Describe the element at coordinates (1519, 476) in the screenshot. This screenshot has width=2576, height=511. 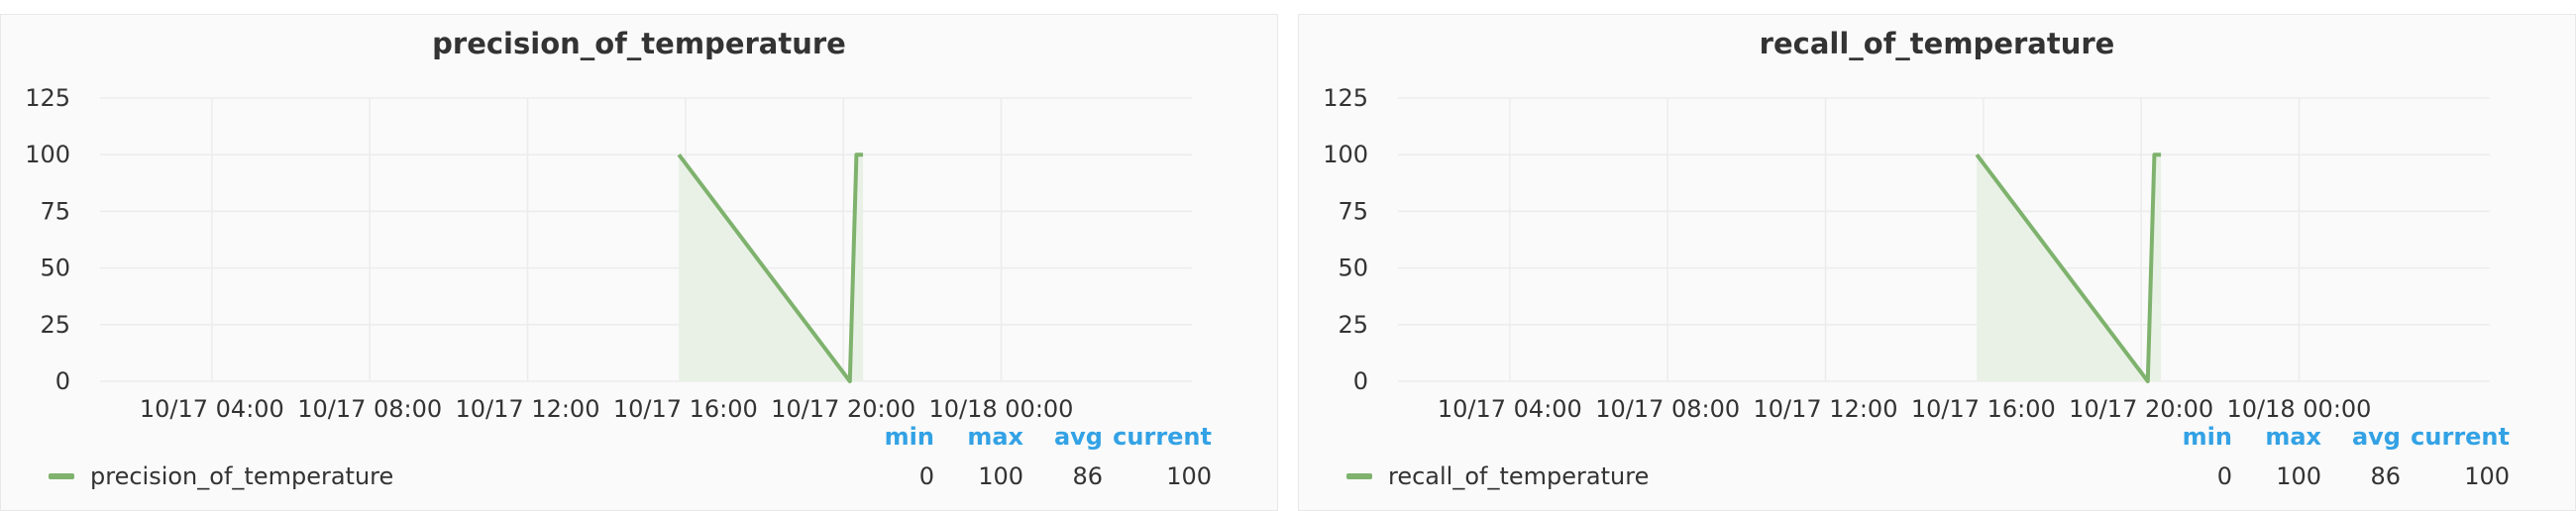
I see `legend-series-name: recall_of_temperature` at that location.